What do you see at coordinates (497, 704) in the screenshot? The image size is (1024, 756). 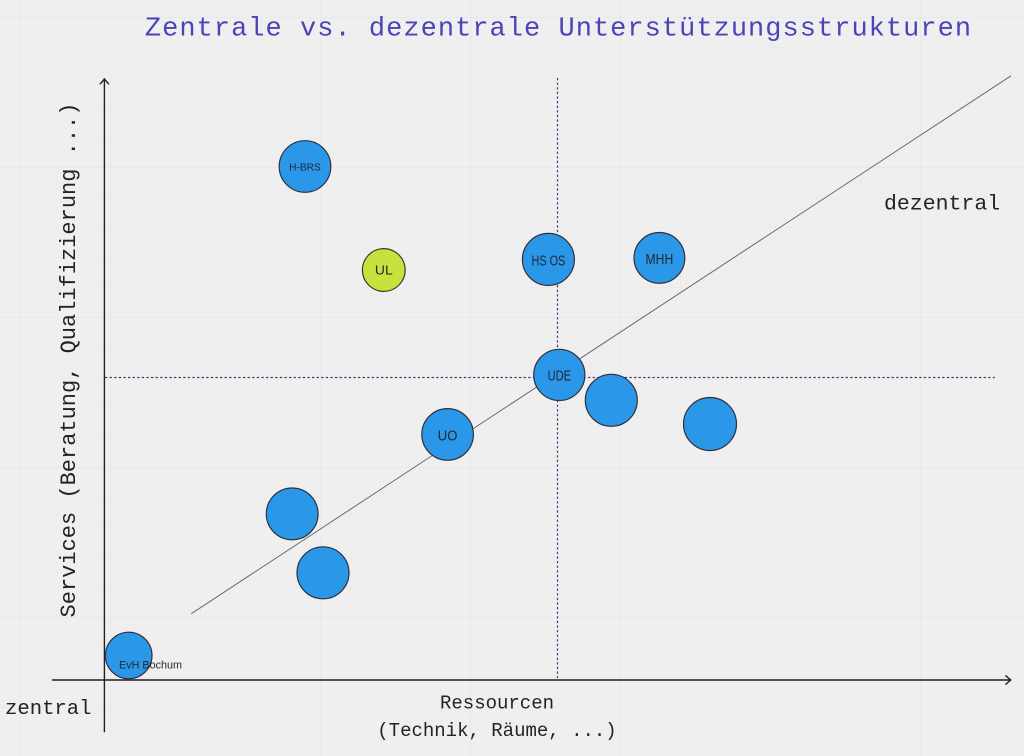 I see `svg-text: Ressourcen` at bounding box center [497, 704].